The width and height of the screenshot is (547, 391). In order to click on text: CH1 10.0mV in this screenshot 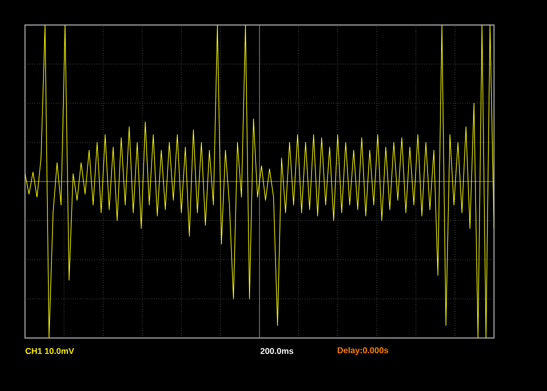, I will do `click(50, 351)`.